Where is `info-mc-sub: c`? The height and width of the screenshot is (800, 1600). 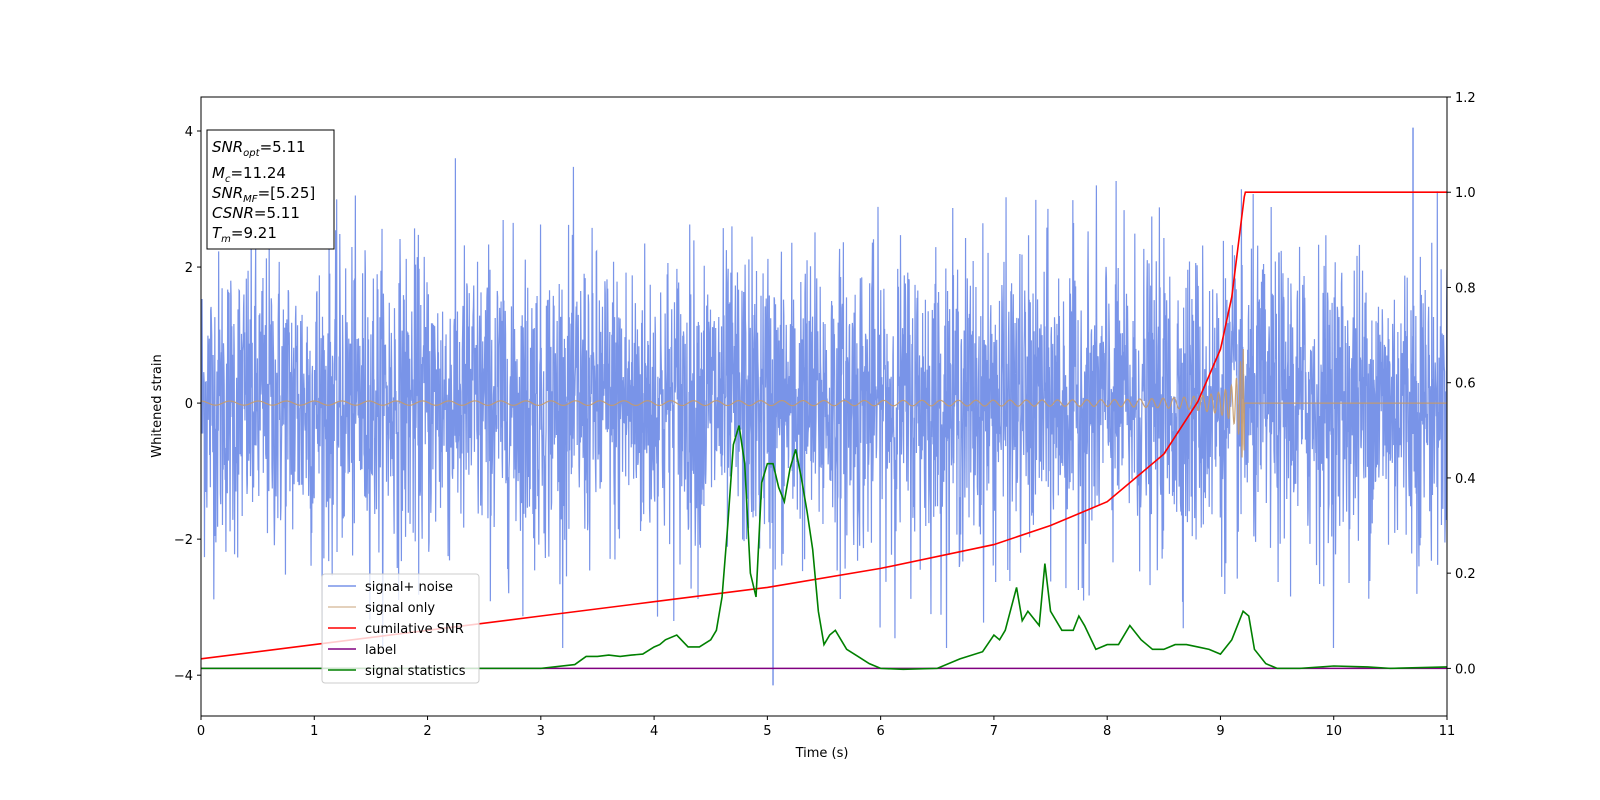 info-mc-sub: c is located at coordinates (228, 179).